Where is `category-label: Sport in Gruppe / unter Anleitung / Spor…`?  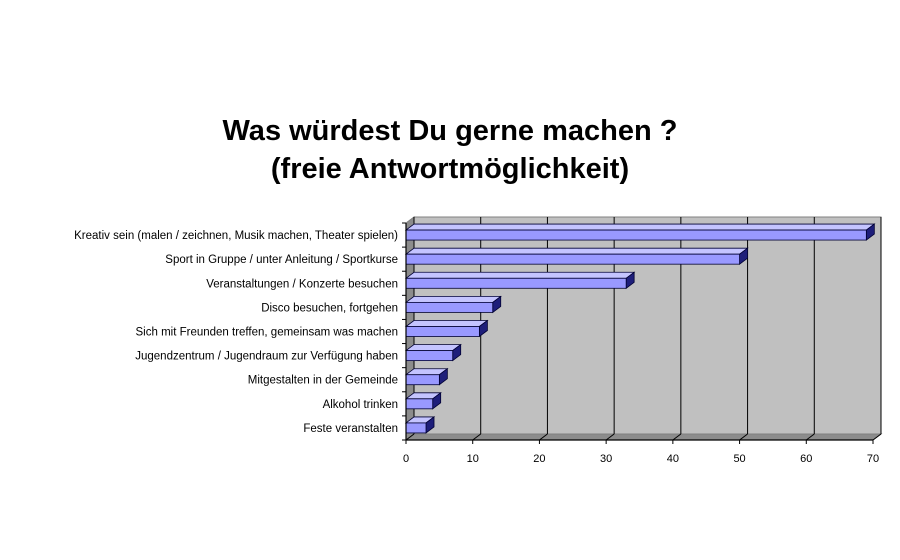 category-label: Sport in Gruppe / unter Anleitung / Spor… is located at coordinates (281, 260).